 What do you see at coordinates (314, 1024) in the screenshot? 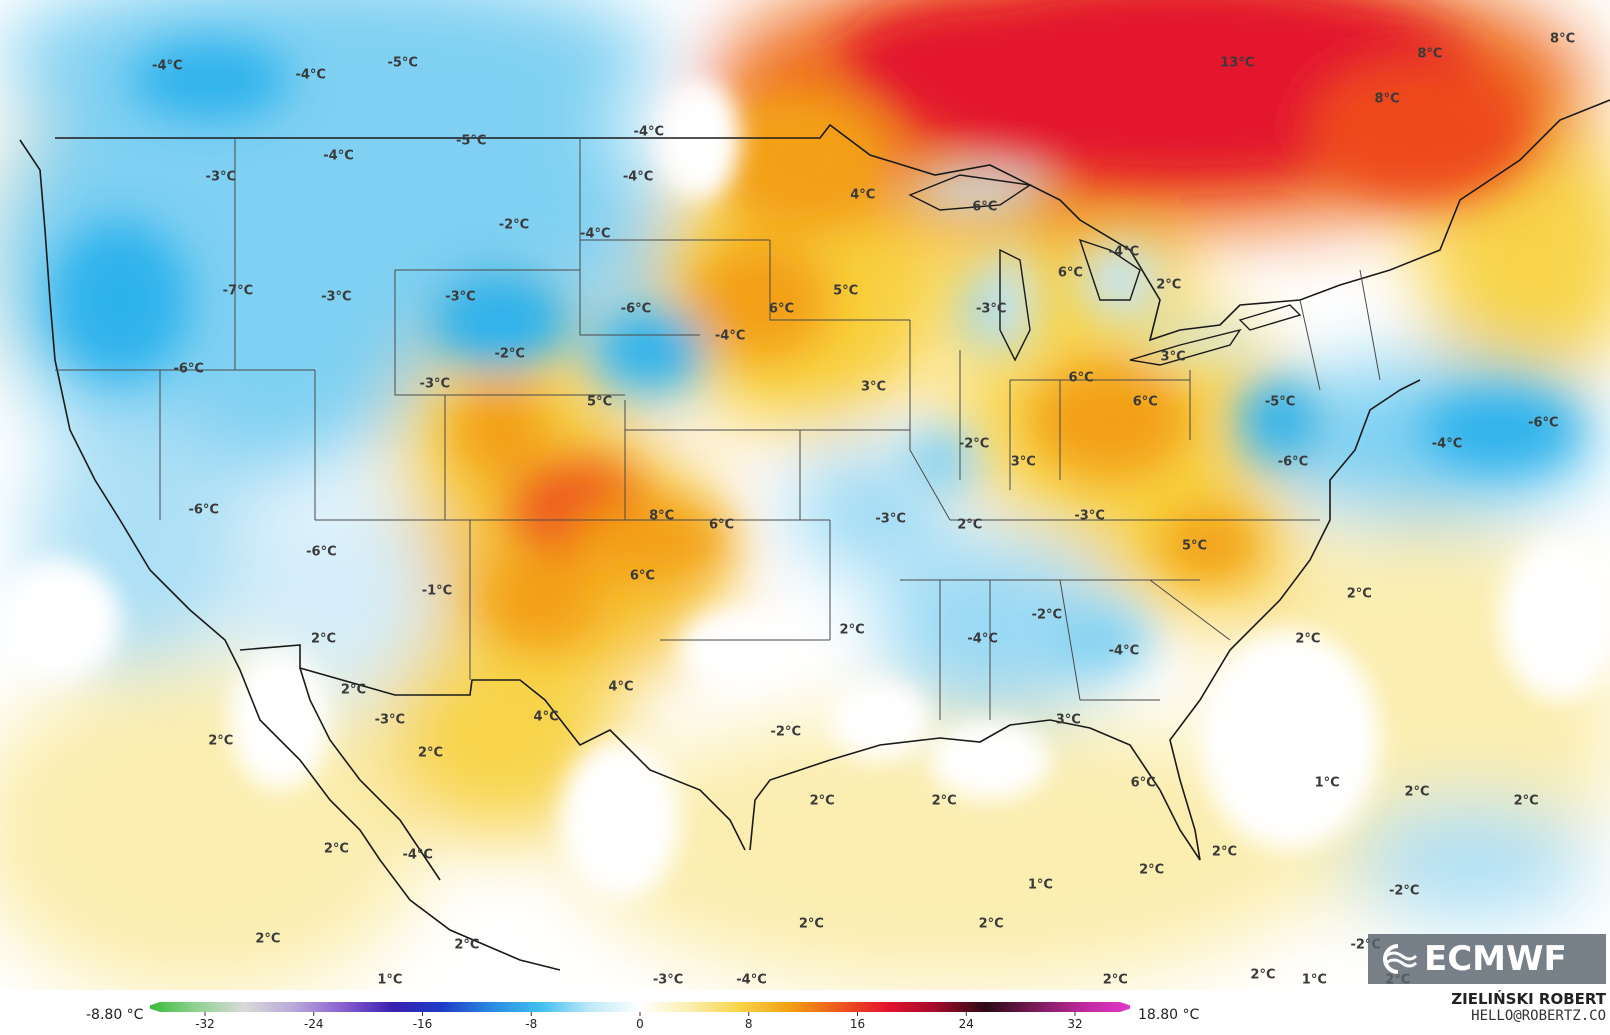
I see `color-scale-tick-label: -24` at bounding box center [314, 1024].